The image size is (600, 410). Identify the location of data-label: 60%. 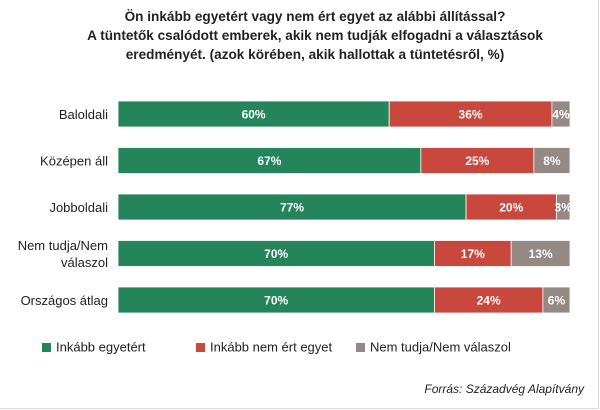
(254, 115).